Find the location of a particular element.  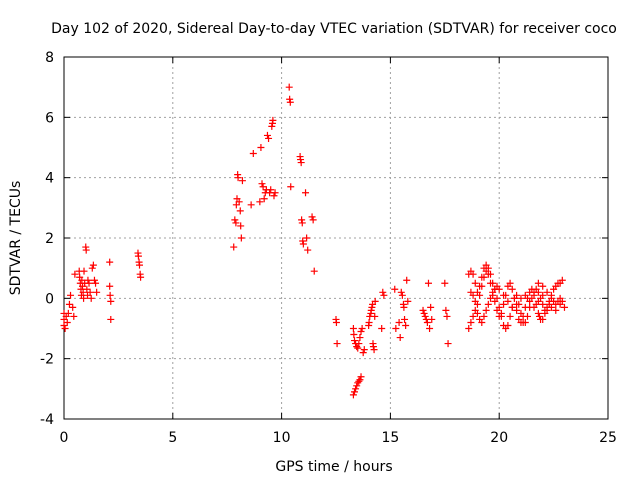

y-tick-label: 2 is located at coordinates (49, 239).